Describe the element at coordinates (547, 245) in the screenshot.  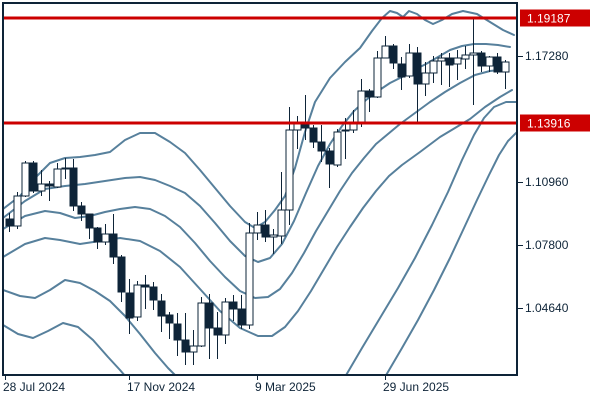
I see `y-axis-label: 1.07800` at that location.